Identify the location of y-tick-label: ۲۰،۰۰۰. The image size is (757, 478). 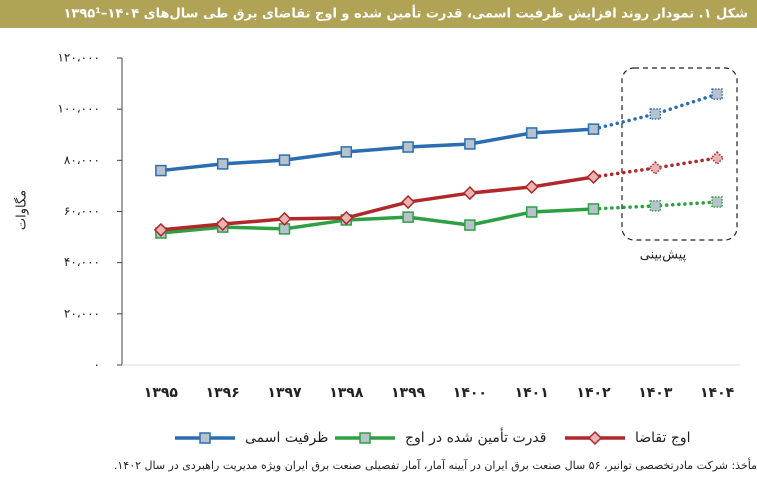
(82, 313).